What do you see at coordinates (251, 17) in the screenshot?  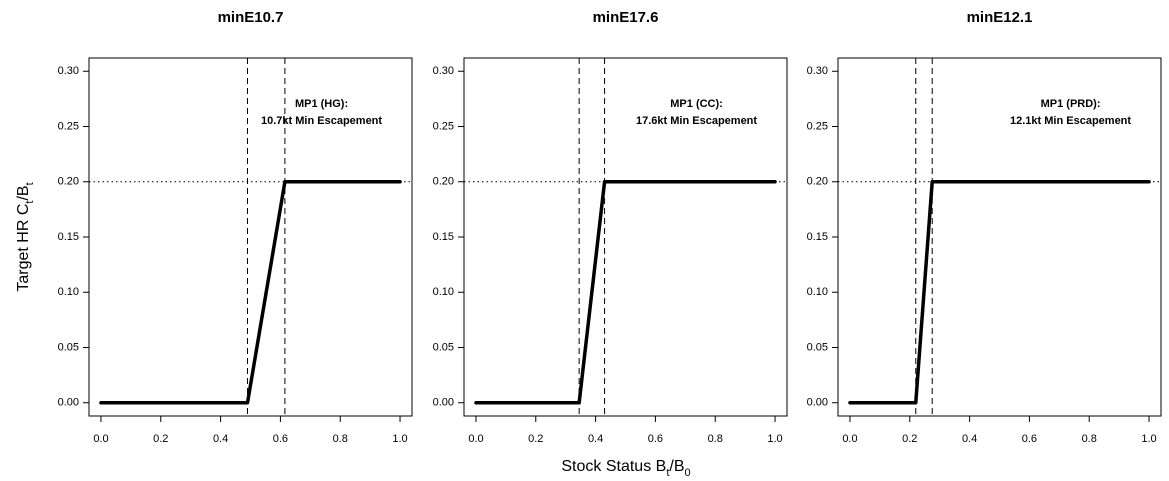 I see `chart-title: minE10.7` at bounding box center [251, 17].